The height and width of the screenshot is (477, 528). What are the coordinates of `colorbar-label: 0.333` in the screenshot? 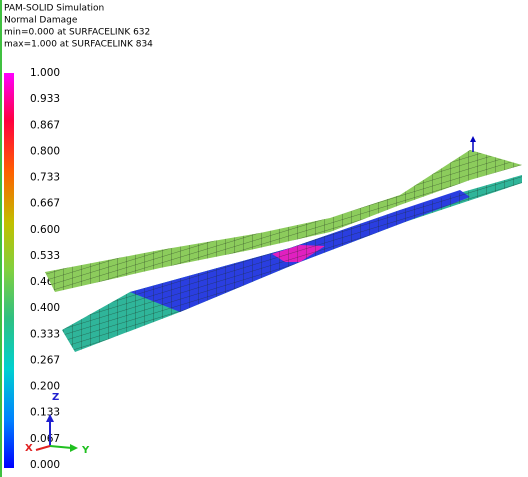 It's located at (45, 334).